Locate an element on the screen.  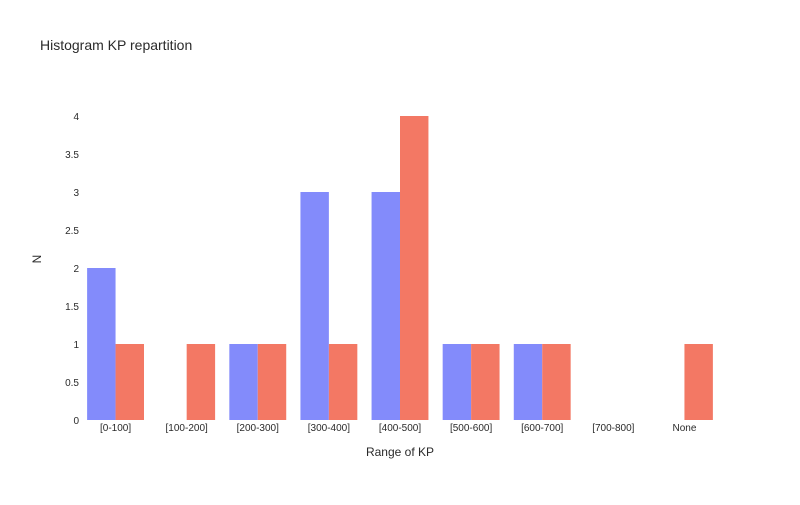
x-tick-label: [0-100] is located at coordinates (115, 428).